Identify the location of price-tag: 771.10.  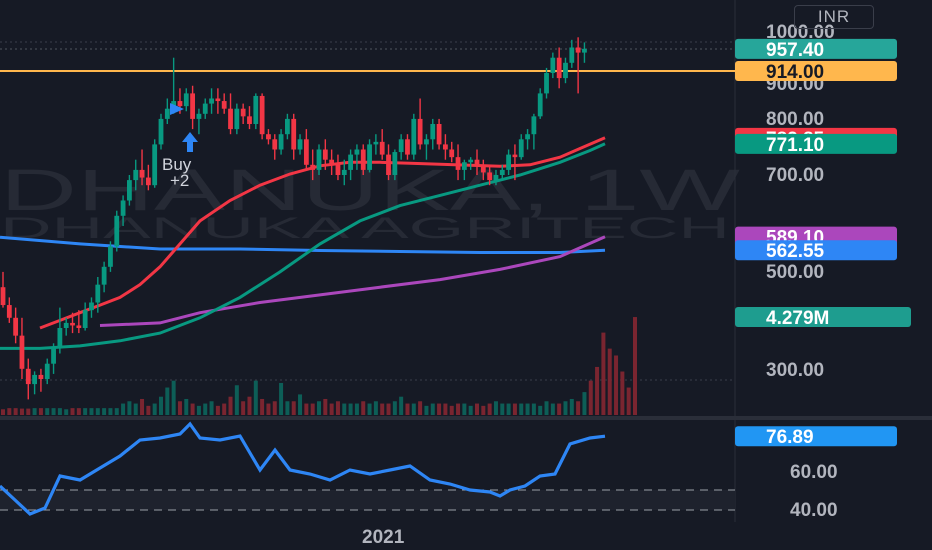
(816, 144).